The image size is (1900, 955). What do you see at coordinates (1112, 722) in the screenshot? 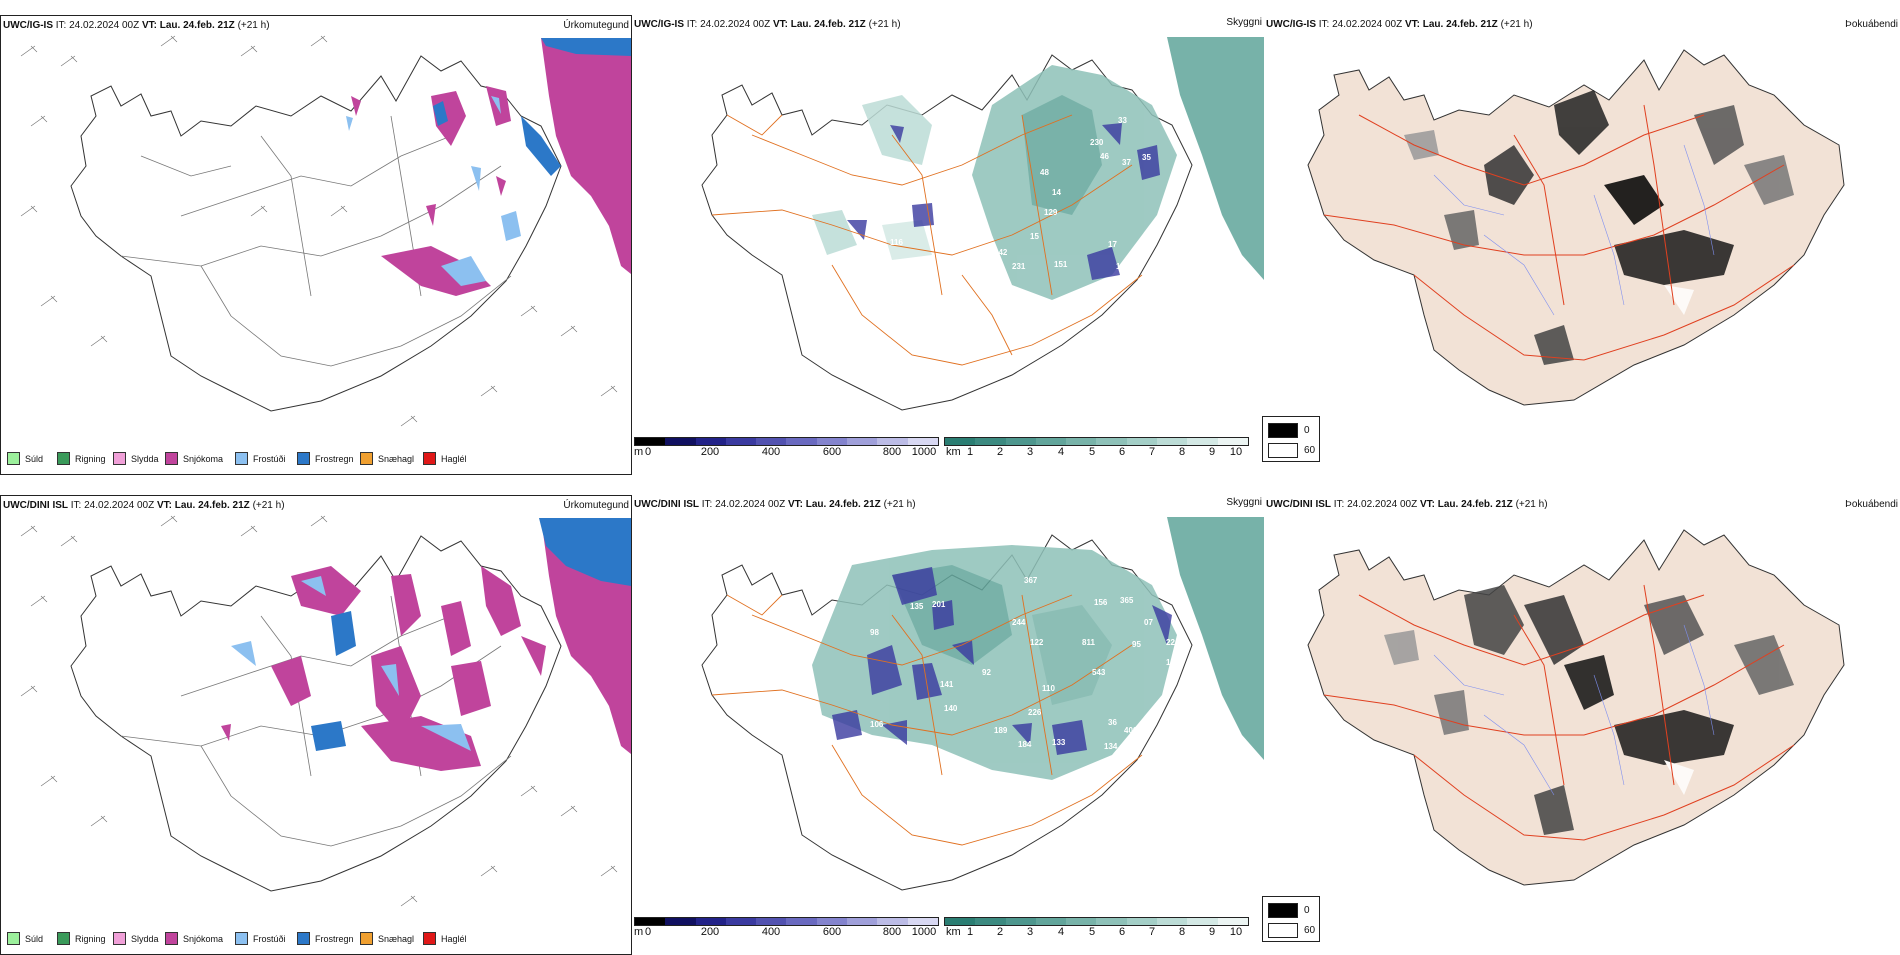
I see `cloud-base-label: 36` at bounding box center [1112, 722].